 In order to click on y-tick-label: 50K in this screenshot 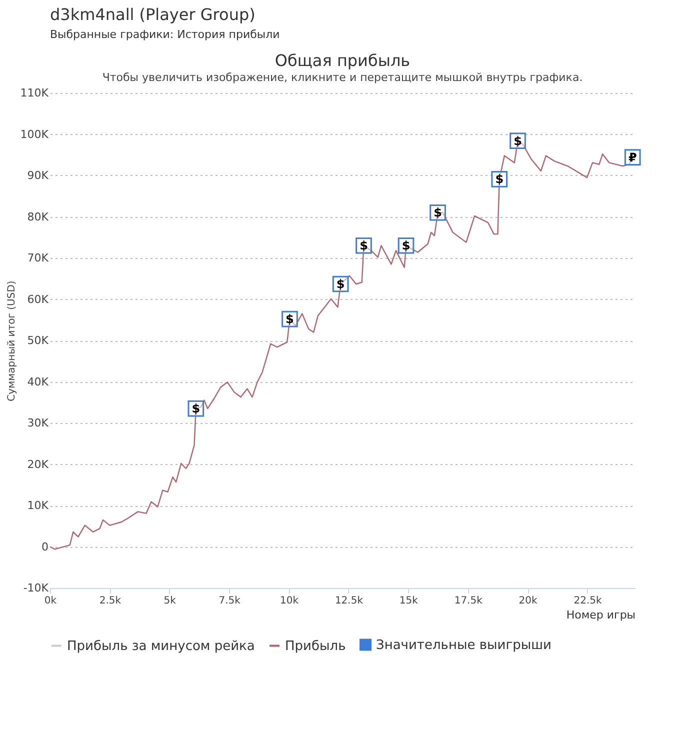, I will do `click(38, 340)`.